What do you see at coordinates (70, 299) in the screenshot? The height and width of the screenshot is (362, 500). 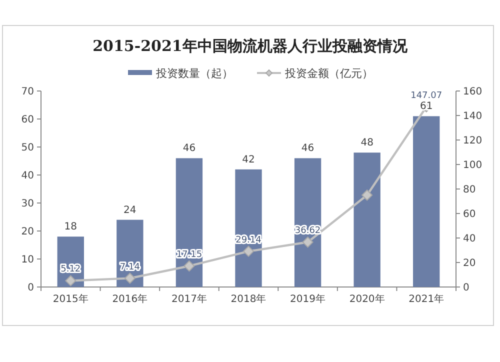 I see `x-tick-label: 2015年` at bounding box center [70, 299].